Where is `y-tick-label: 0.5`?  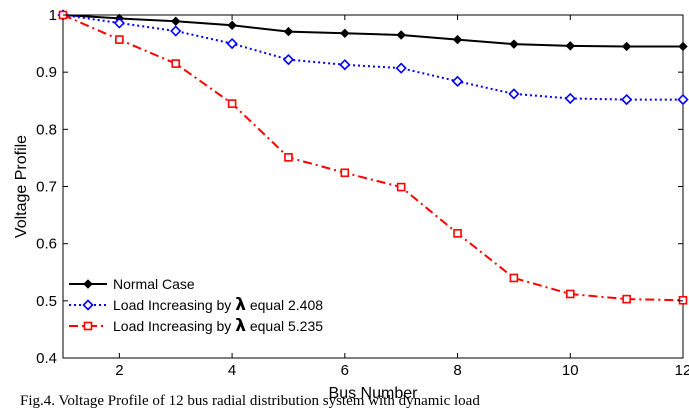 y-tick-label: 0.5 is located at coordinates (46, 301).